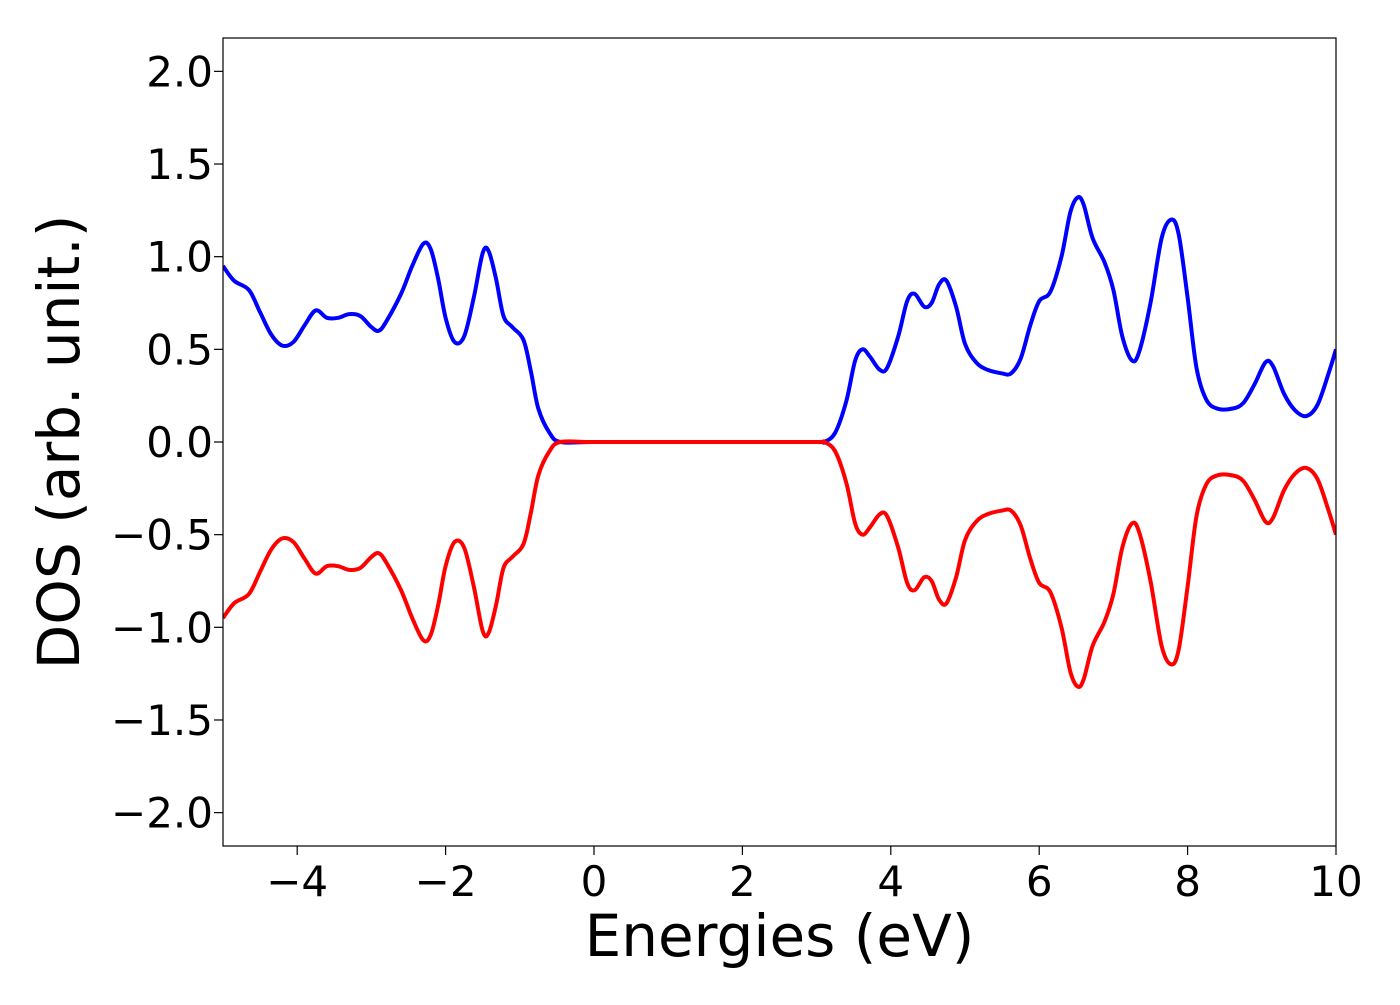 This screenshot has height=1005, width=1400. Describe the element at coordinates (162, 813) in the screenshot. I see `y-tick-label: −2.0` at that location.